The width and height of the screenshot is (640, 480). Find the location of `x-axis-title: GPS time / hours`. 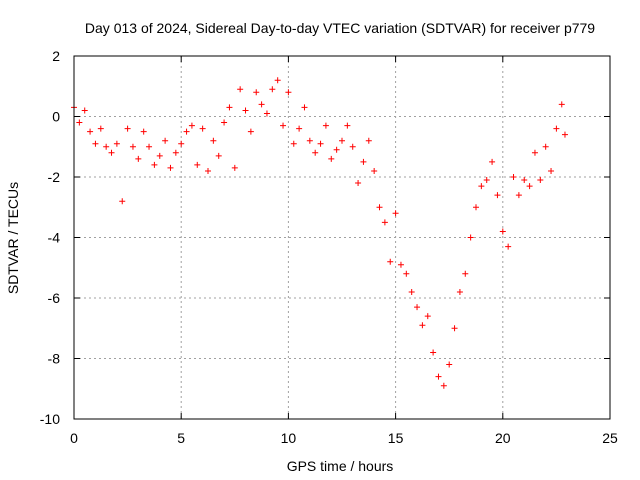

x-axis-title: GPS time / hours is located at coordinates (340, 466).